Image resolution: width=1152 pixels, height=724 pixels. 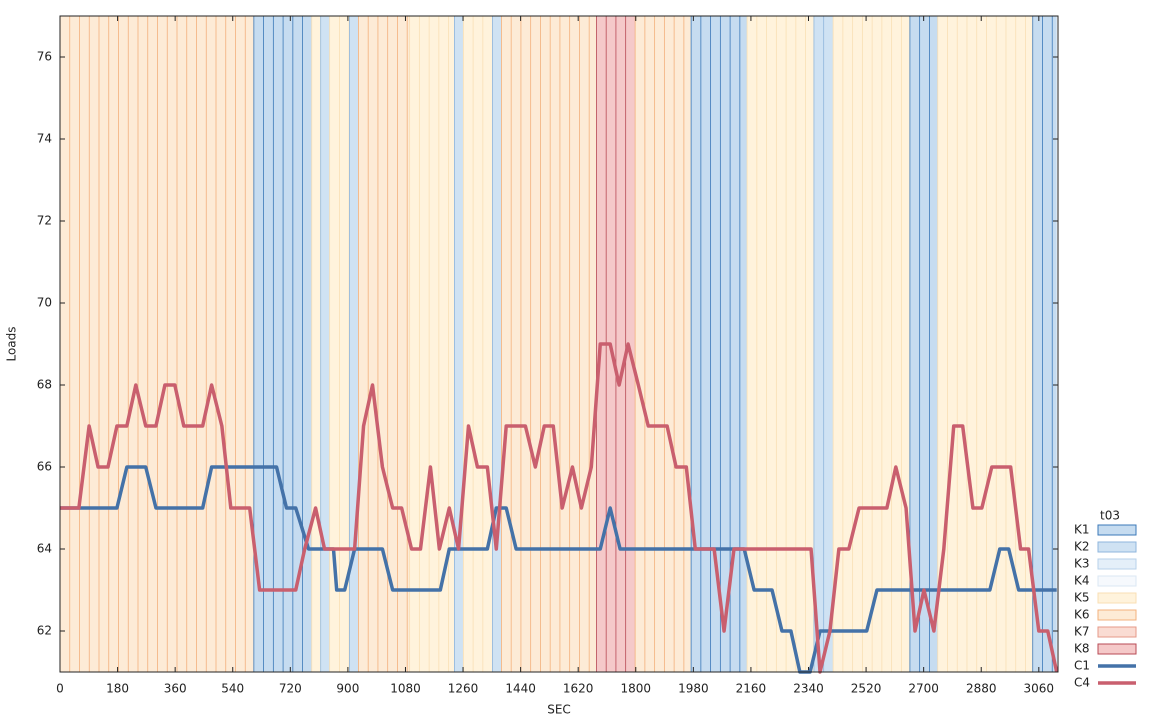 I want to click on y-tick-label: 70, so click(x=44, y=303).